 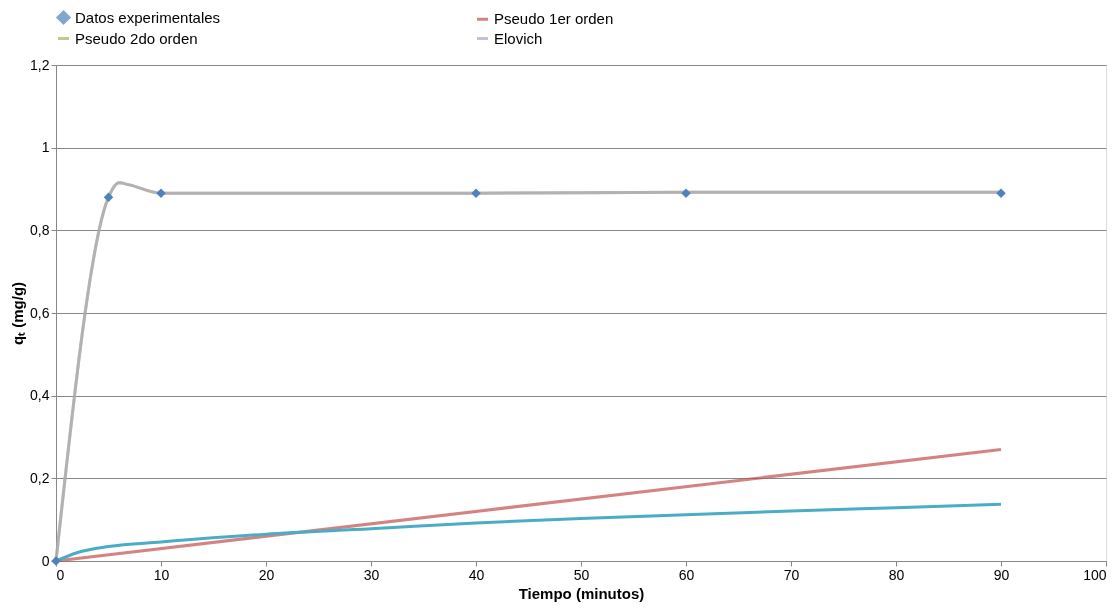 I want to click on y-tick-label: 0,2, so click(x=40, y=477).